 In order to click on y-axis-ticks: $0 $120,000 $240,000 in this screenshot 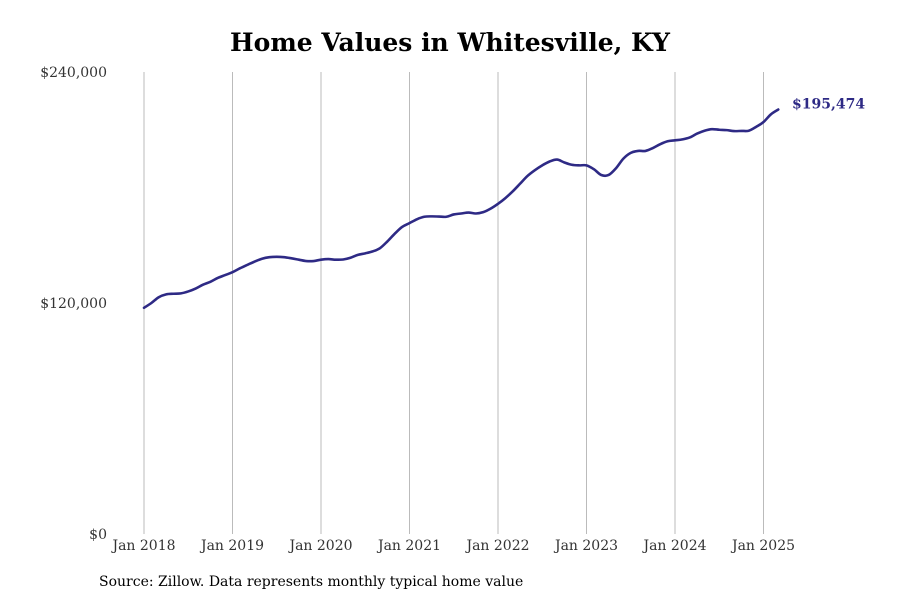, I will do `click(73, 304)`.